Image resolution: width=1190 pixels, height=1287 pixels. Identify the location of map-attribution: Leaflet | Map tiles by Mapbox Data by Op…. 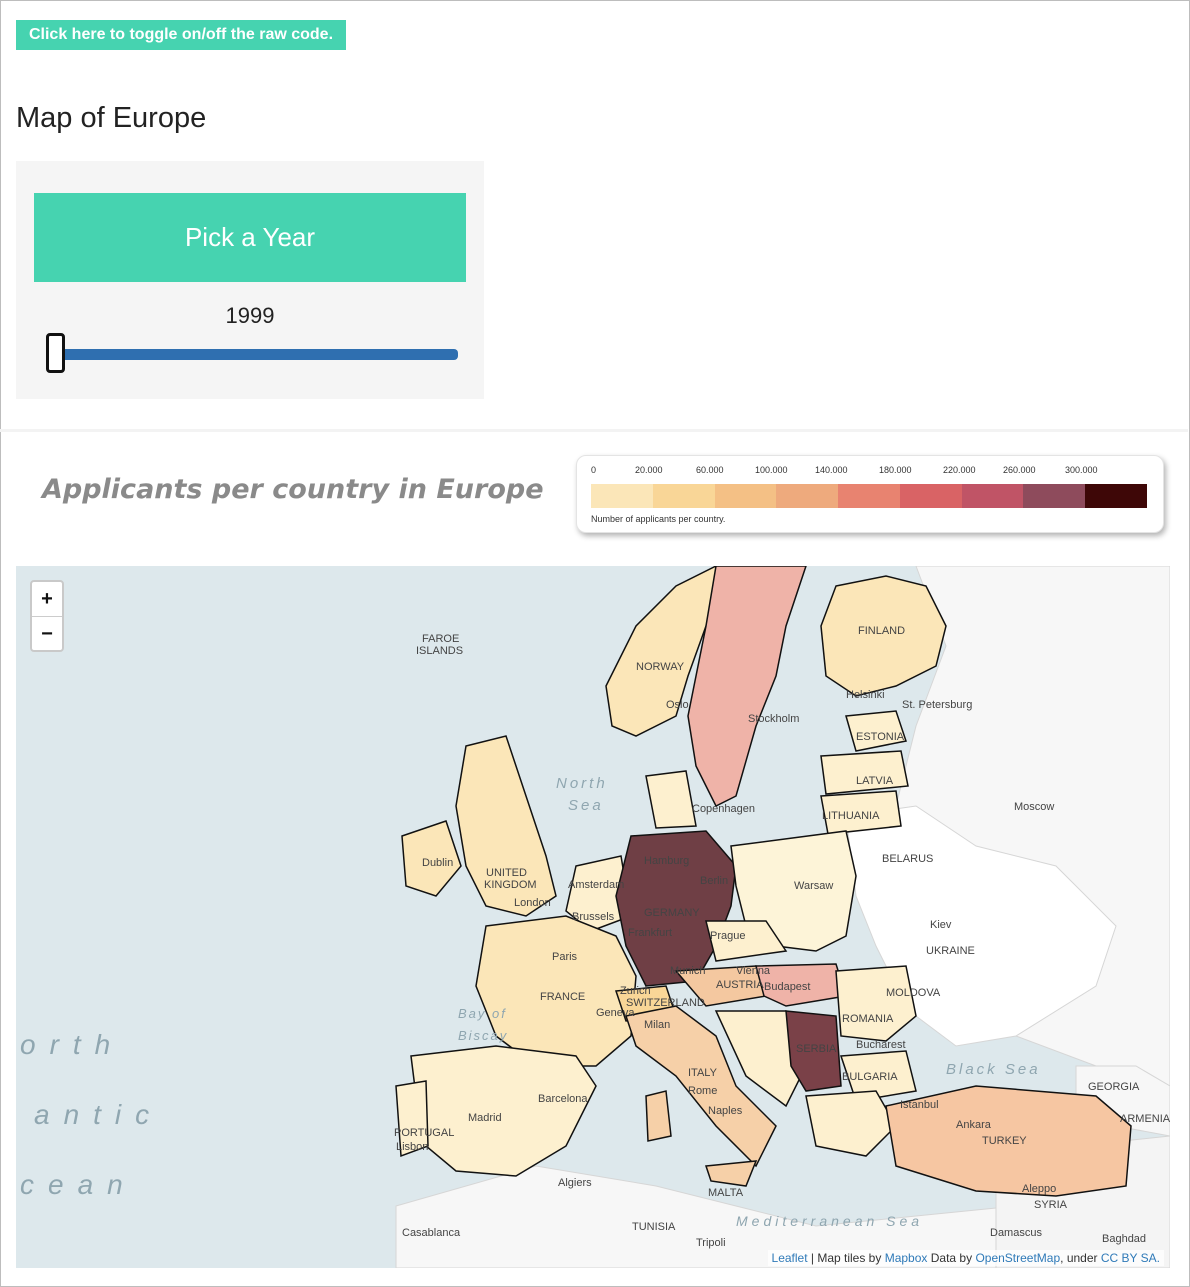
(965, 1258).